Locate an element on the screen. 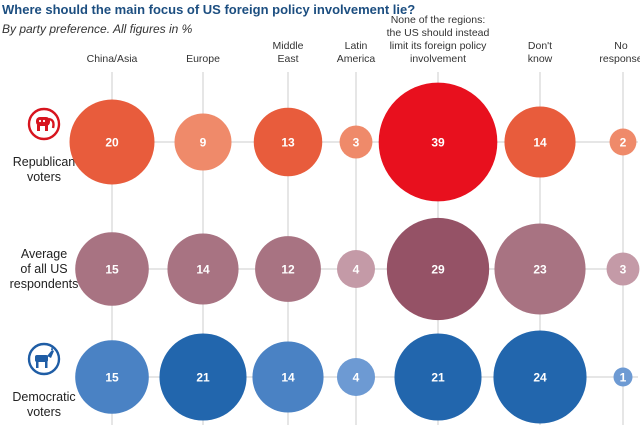  row-label: Republican voters is located at coordinates (44, 169).